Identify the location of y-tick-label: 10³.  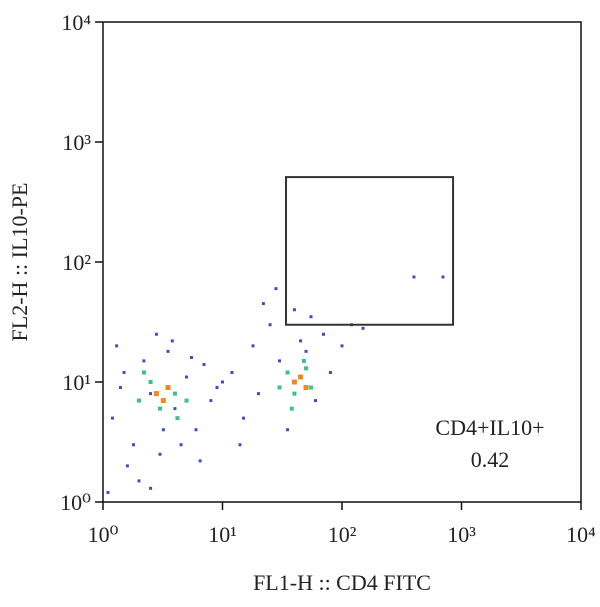
(76, 142).